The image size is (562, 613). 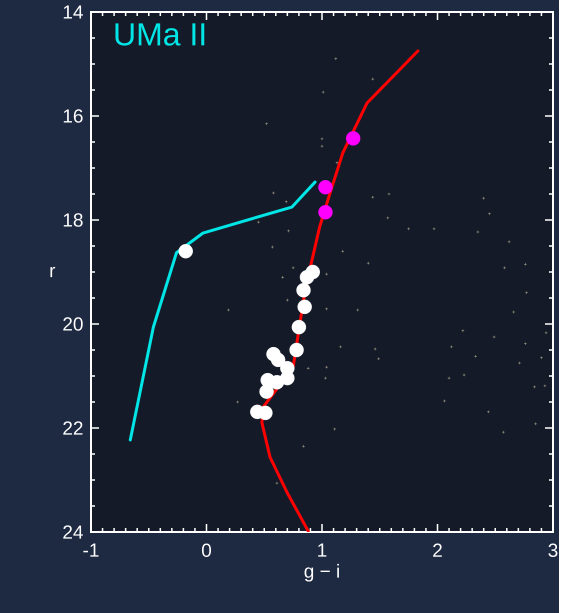 I want to click on x-tick-label: 2, so click(x=437, y=550).